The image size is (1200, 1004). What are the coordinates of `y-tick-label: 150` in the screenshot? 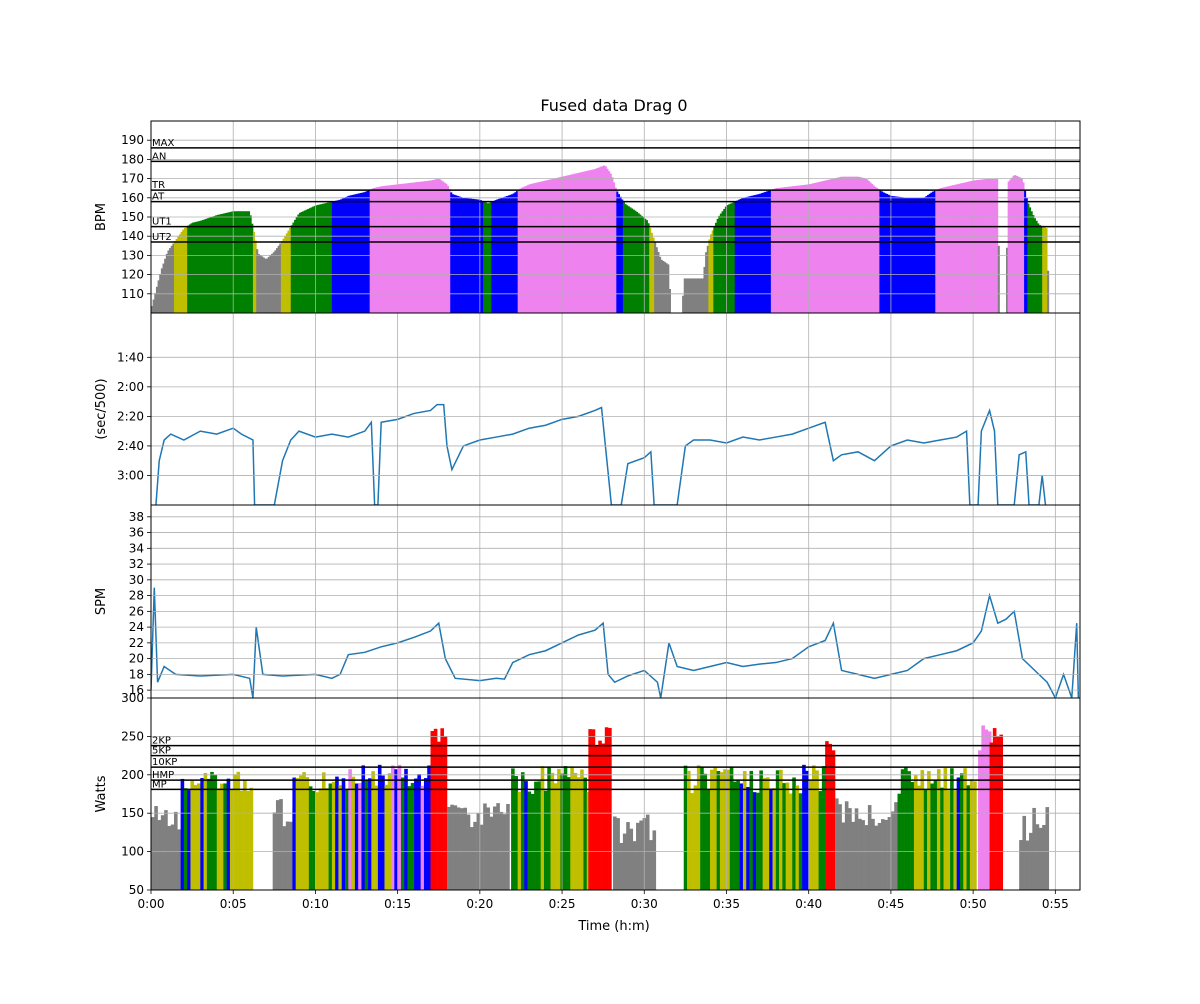 It's located at (132, 217).